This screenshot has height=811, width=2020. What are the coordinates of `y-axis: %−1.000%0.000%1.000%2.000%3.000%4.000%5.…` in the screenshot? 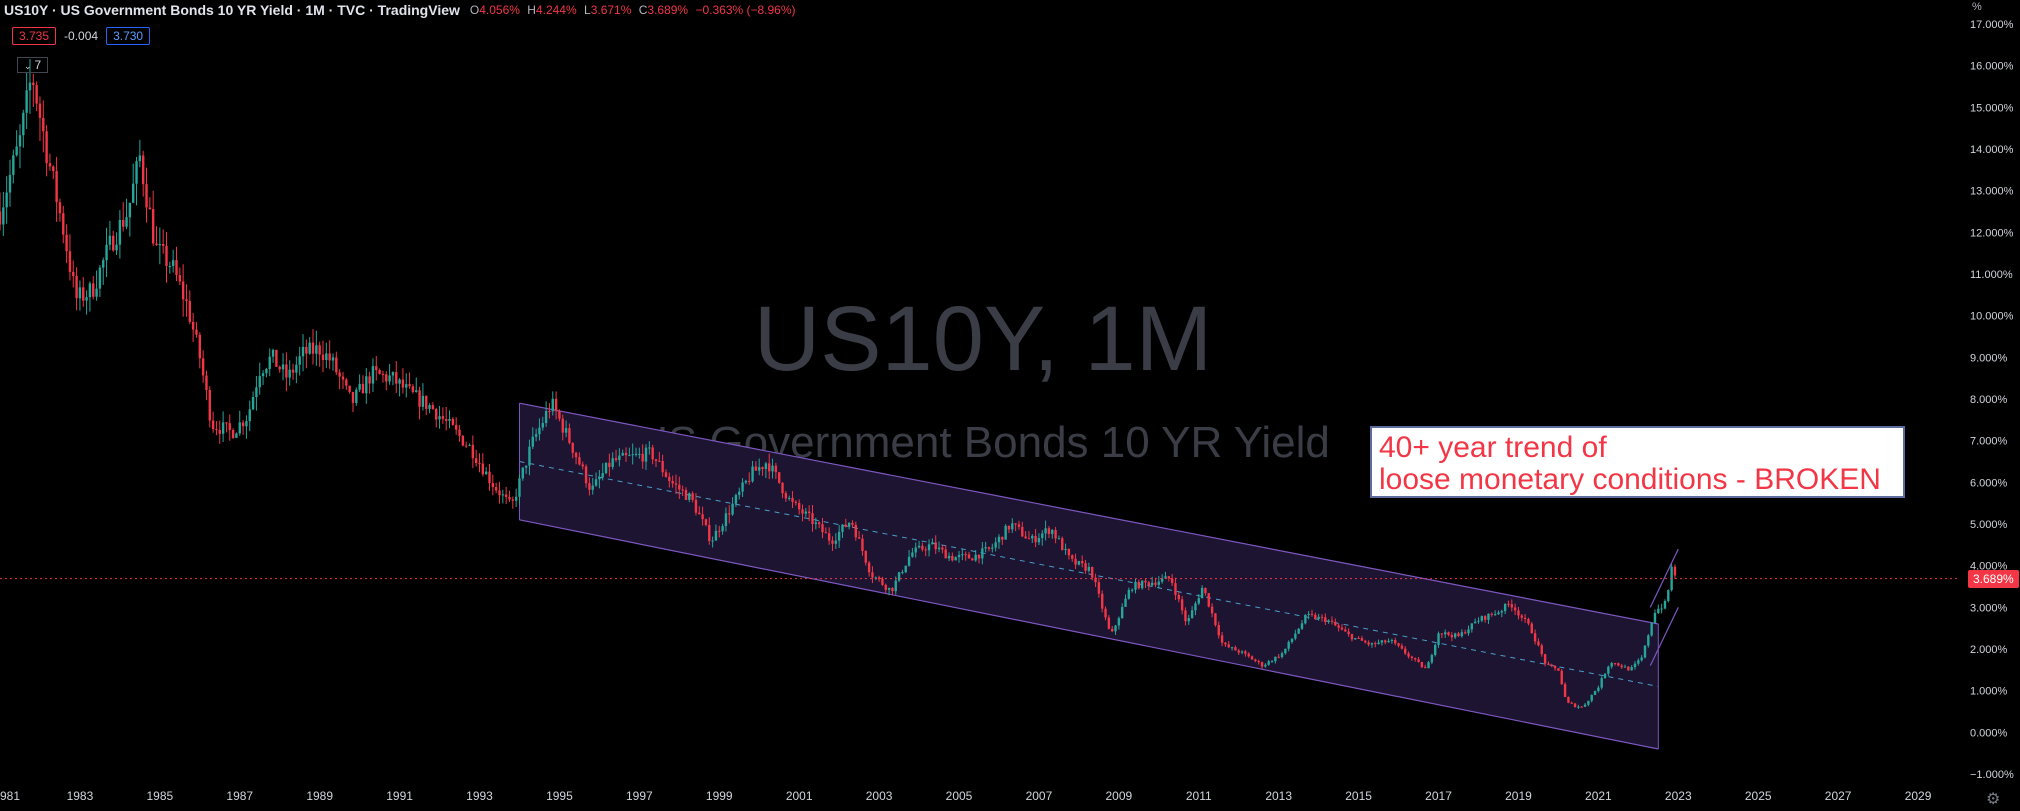 It's located at (1992, 391).